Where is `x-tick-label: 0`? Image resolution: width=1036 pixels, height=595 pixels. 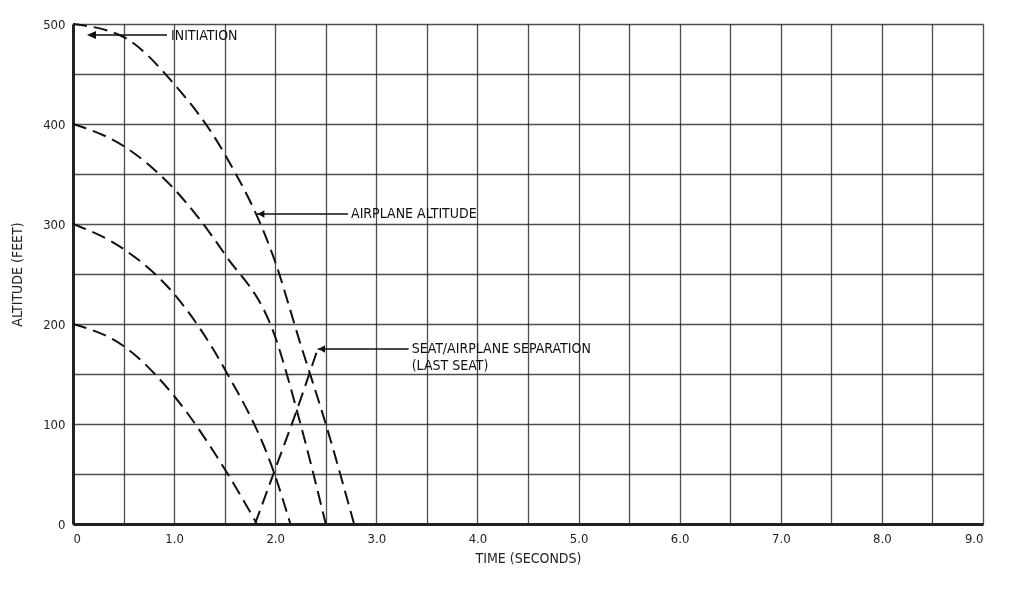 x-tick-label: 0 is located at coordinates (77, 538).